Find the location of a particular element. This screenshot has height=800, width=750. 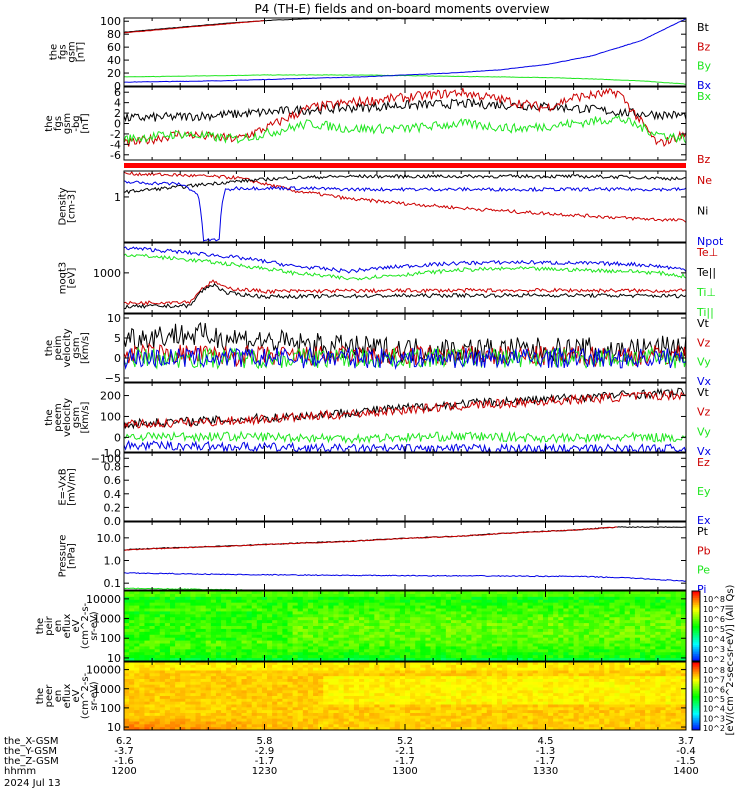

y-axis-label-line: peim is located at coordinates (58, 347).